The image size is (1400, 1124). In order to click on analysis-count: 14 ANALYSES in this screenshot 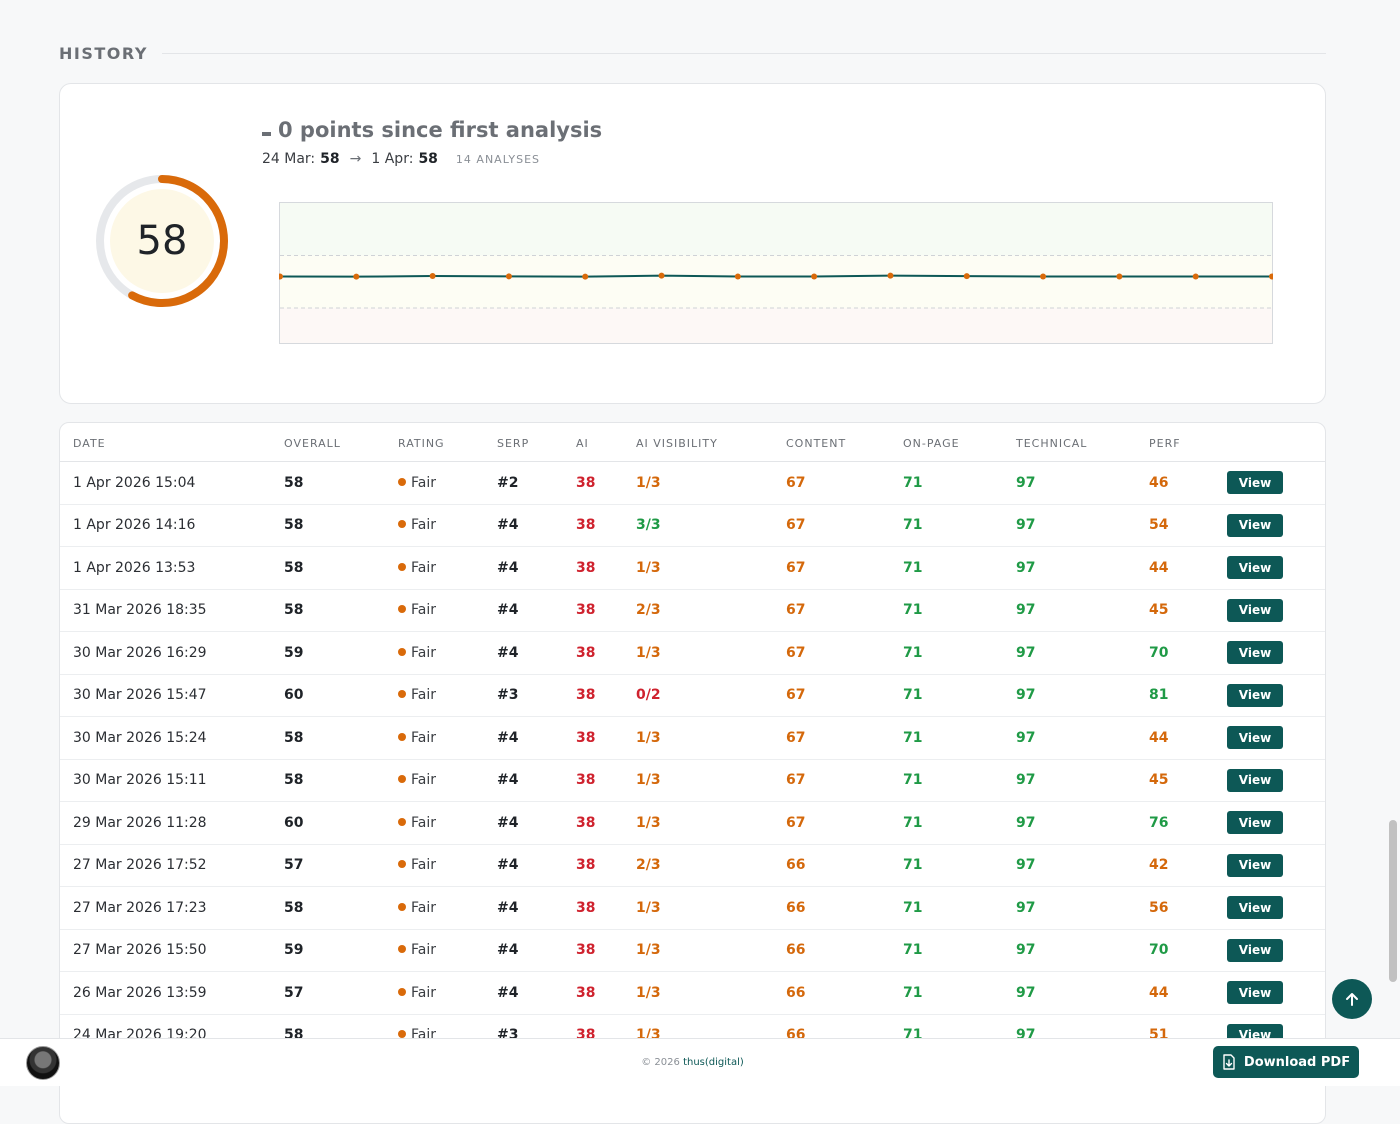, I will do `click(497, 159)`.